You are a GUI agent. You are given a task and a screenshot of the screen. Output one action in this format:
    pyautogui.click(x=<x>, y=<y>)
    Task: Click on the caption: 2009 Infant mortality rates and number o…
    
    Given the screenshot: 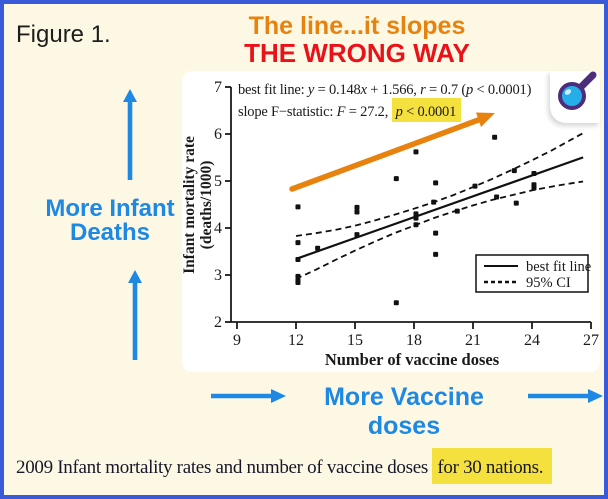 What is the action you would take?
    pyautogui.click(x=284, y=466)
    